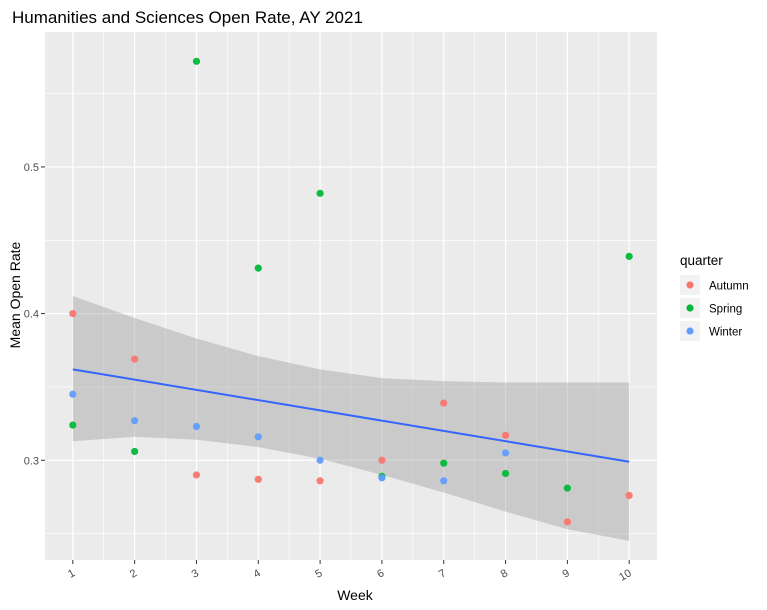 The image size is (767, 610). I want to click on x-tick-label: 8, so click(504, 573).